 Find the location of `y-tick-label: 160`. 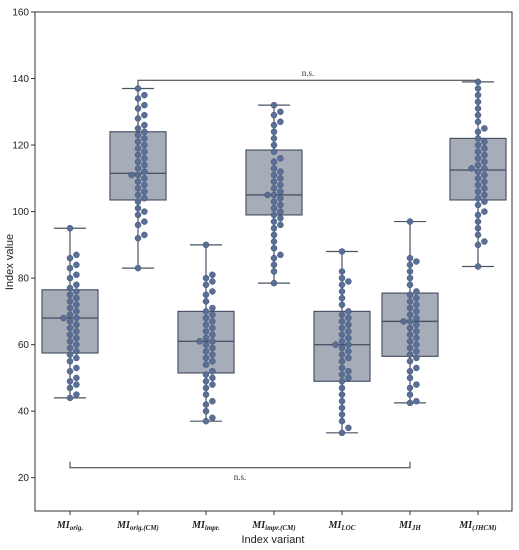

y-tick-label: 160 is located at coordinates (20, 13).